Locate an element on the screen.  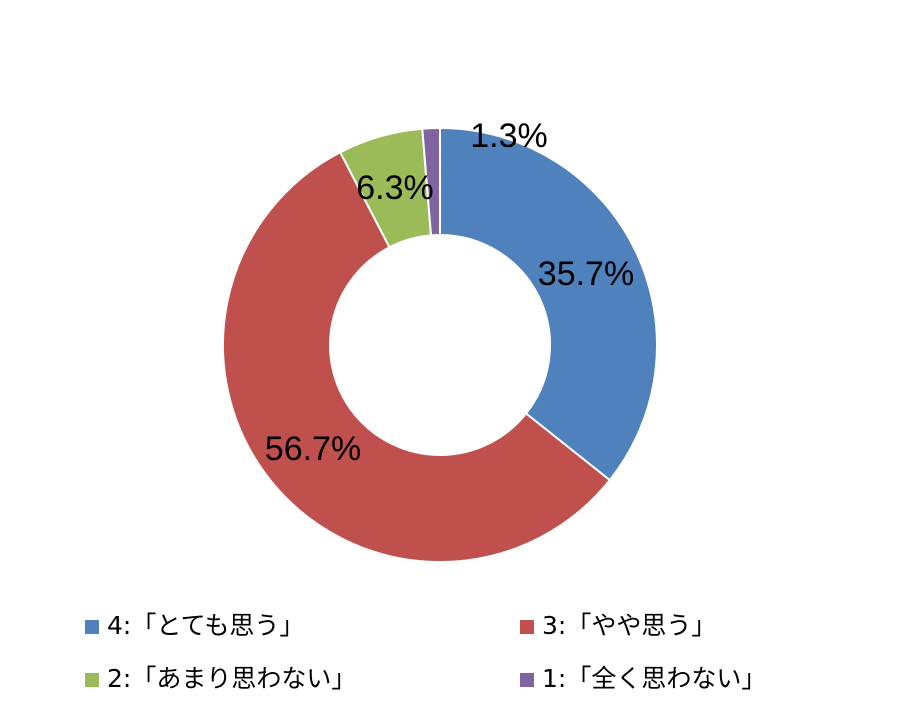
value-label: 1.3% is located at coordinates (509, 136).